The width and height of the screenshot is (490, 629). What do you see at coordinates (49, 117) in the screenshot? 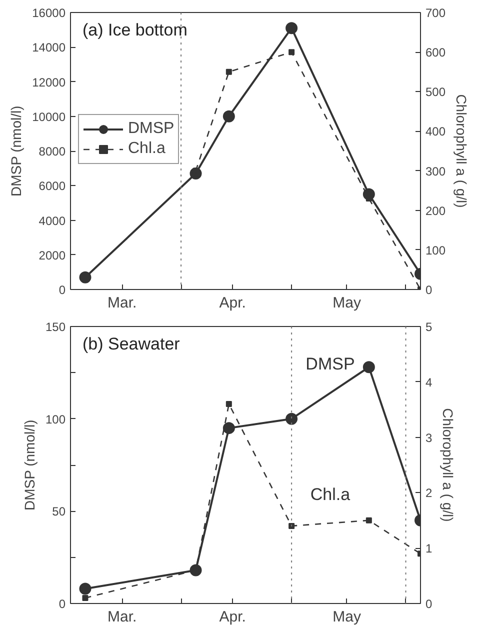
I see `y-tick-label: 10000` at bounding box center [49, 117].